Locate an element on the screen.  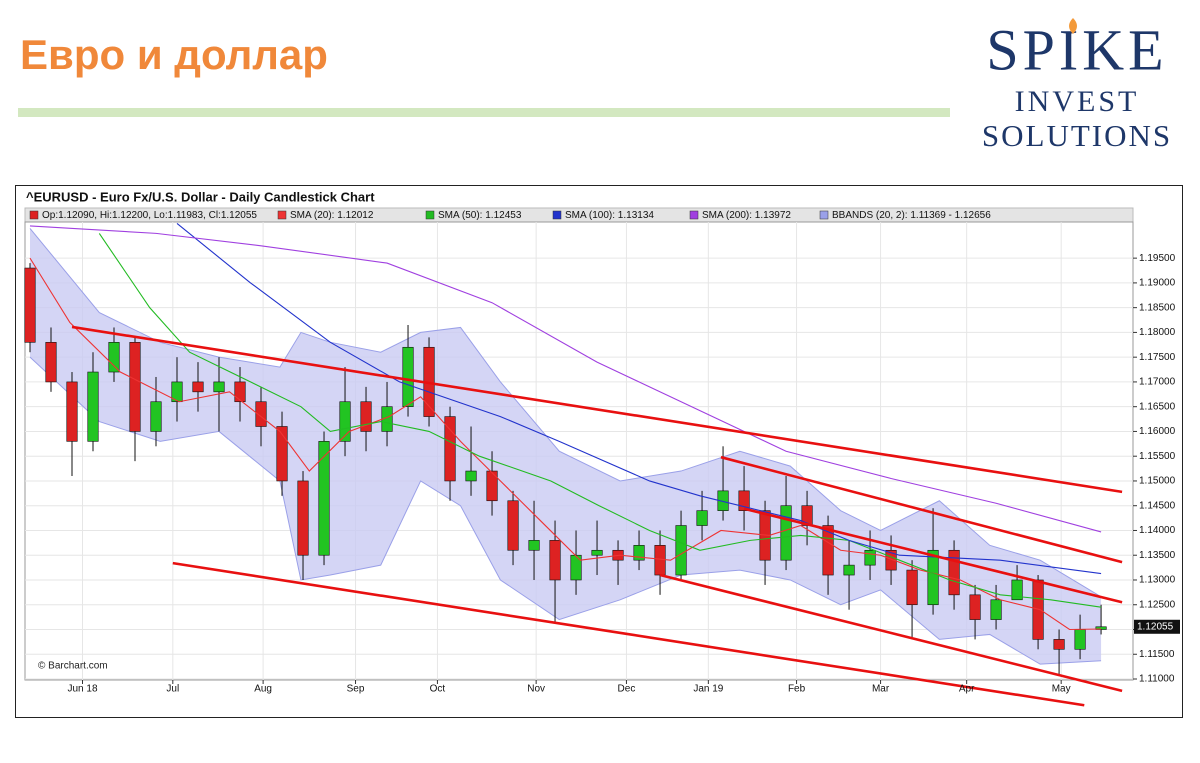
logo-icon is located at coordinates (1073, 26).